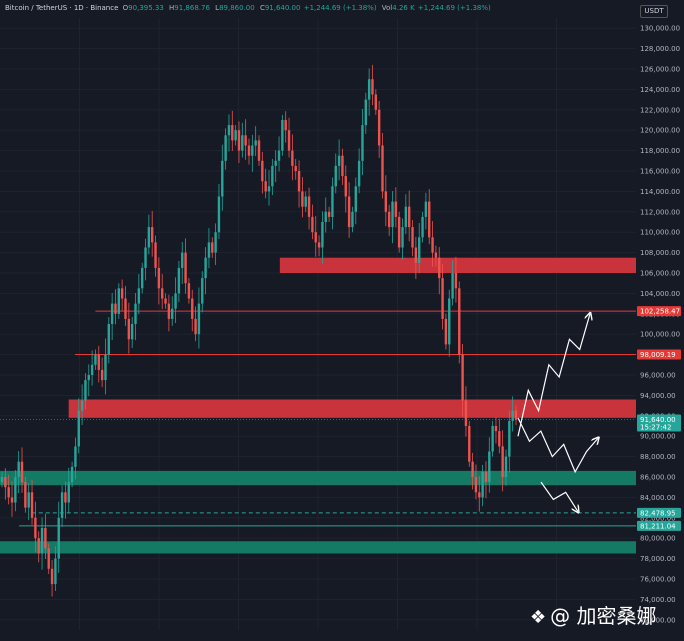 The image size is (684, 641). Describe the element at coordinates (658, 420) in the screenshot. I see `price-marker-label: 91,640.00` at that location.